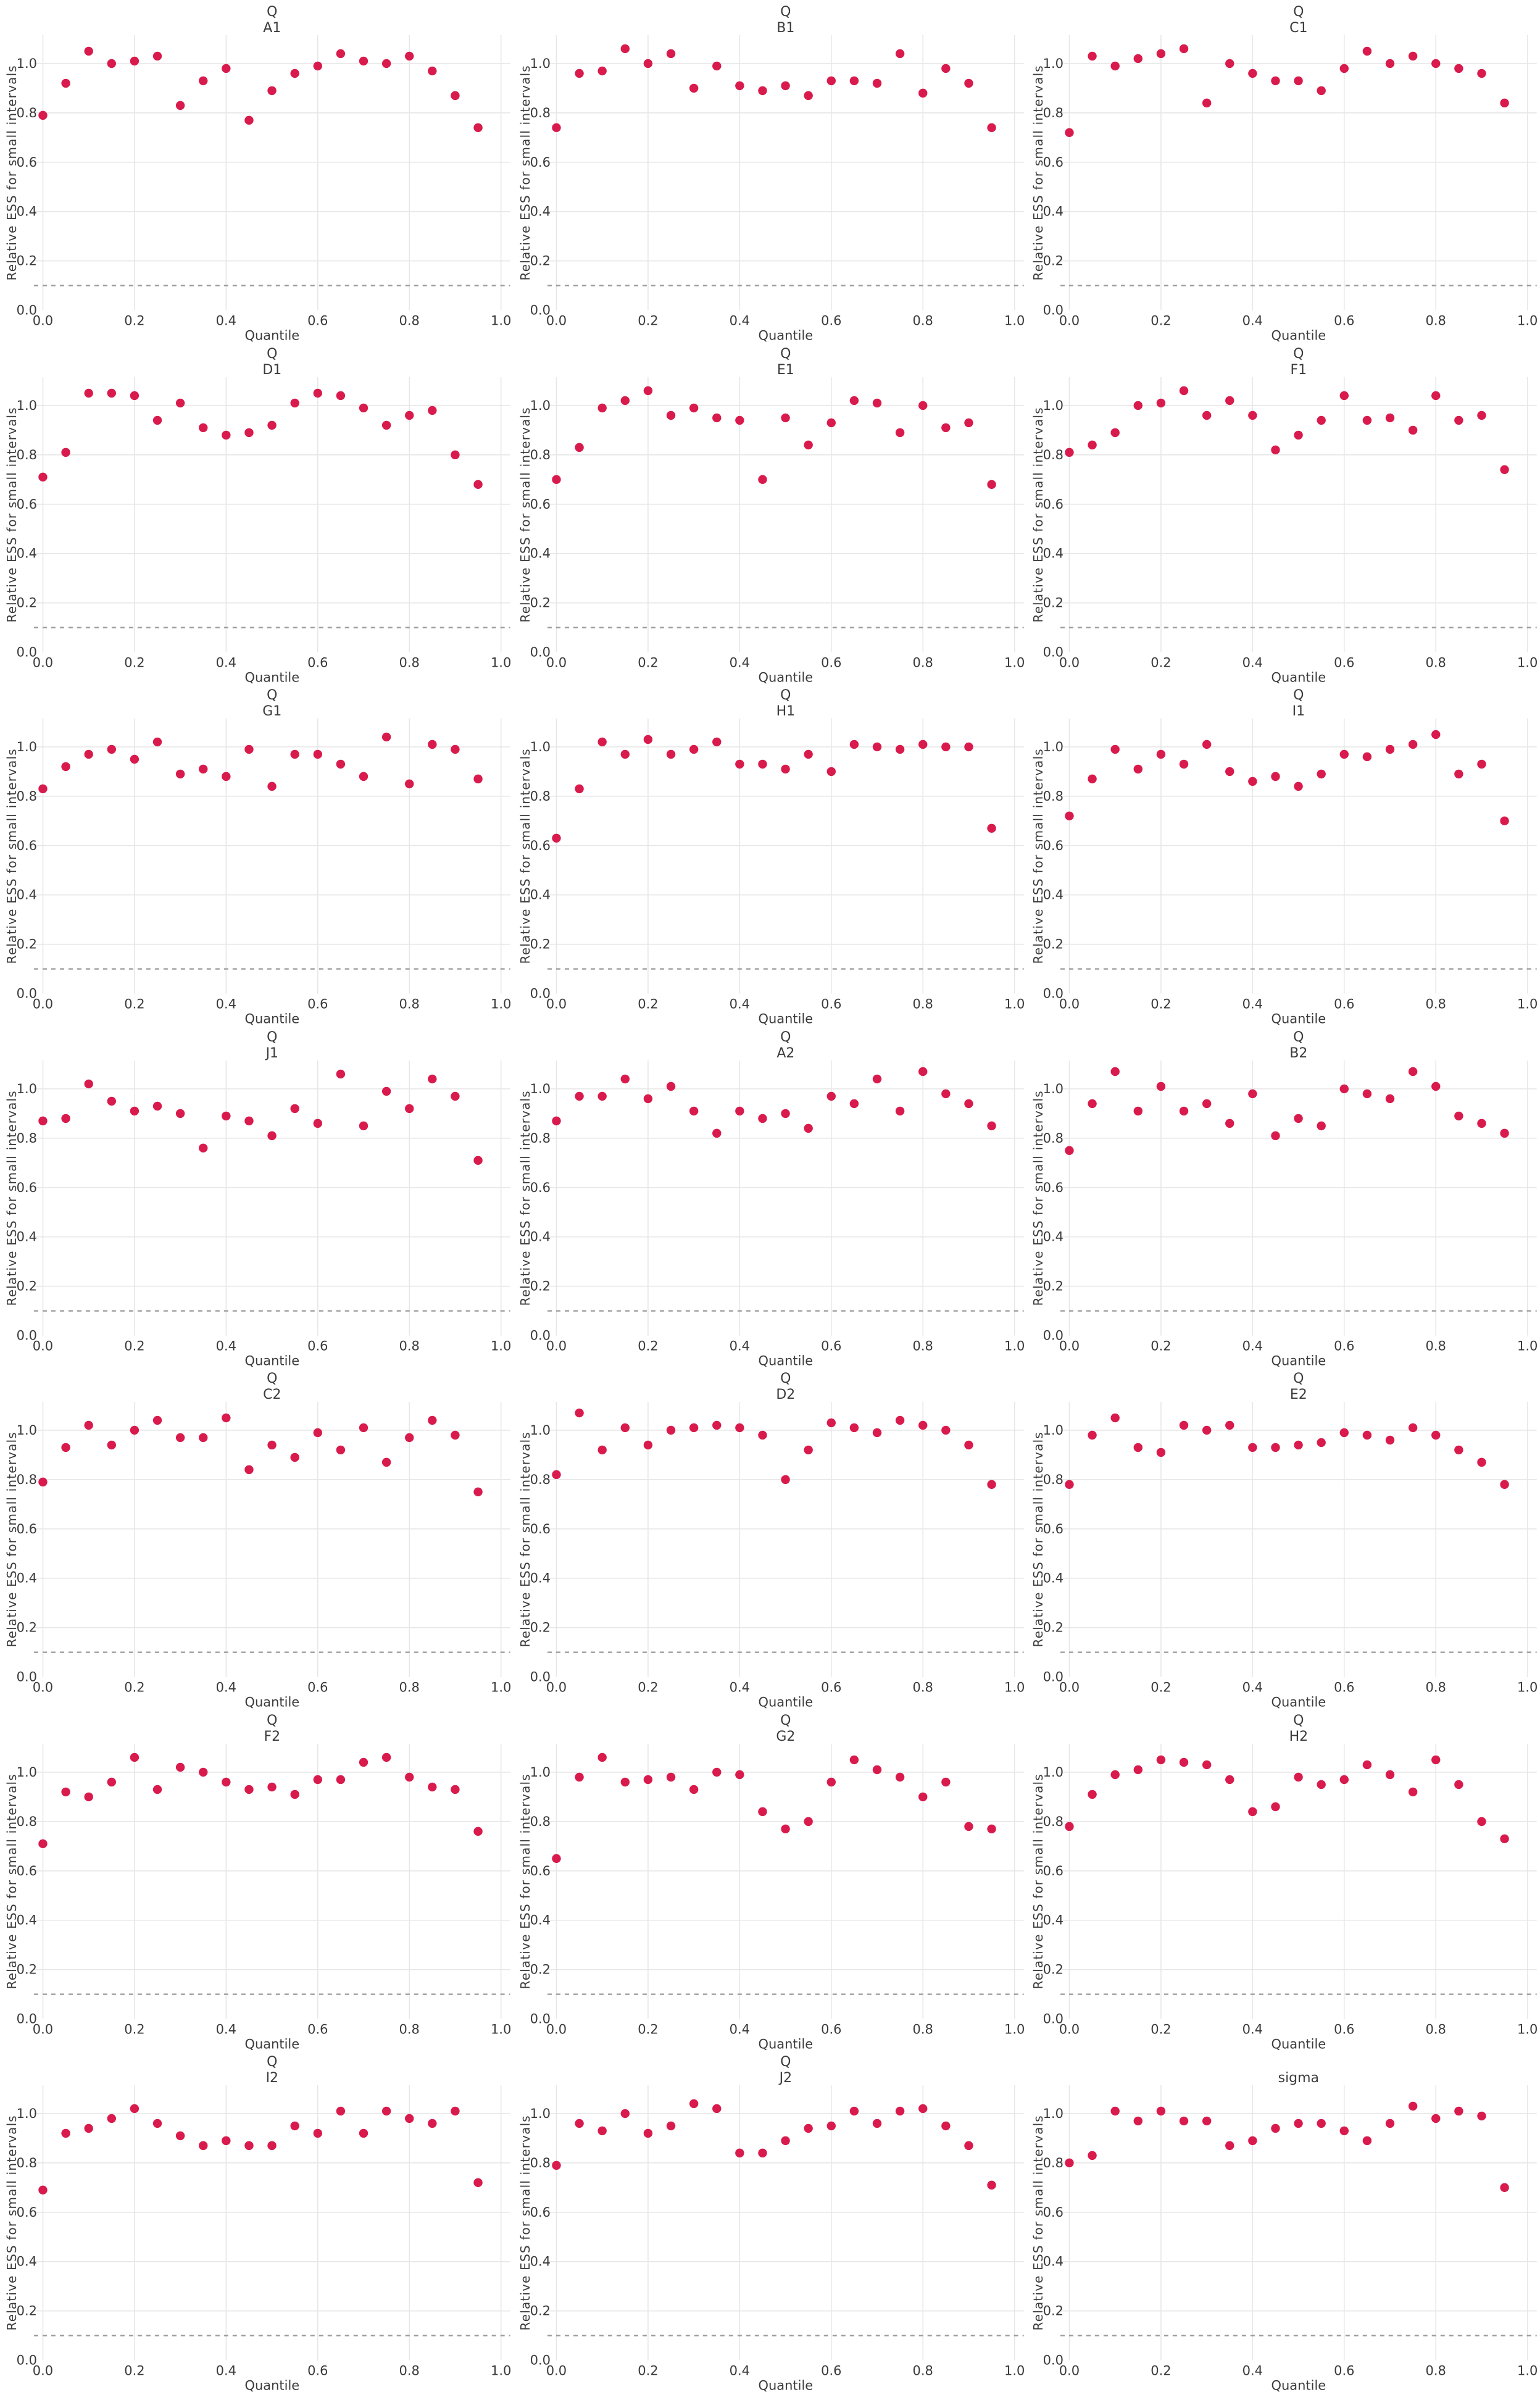 The image size is (1540, 2392). Describe the element at coordinates (785, 370) in the screenshot. I see `subplot-title: E1` at that location.